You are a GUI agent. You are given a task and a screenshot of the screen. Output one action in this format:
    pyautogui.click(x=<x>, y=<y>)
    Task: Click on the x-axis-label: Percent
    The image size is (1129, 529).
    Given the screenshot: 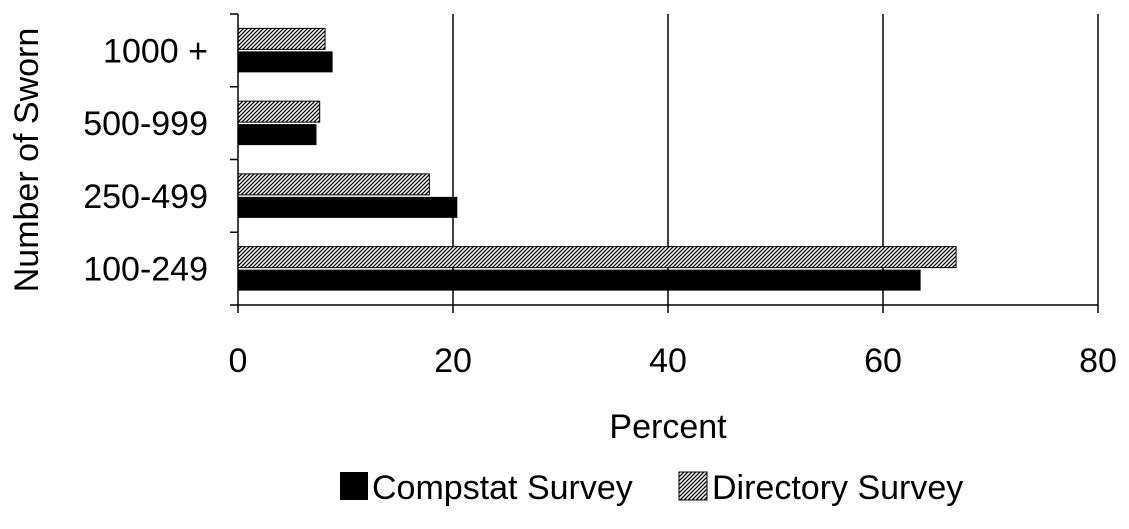 What is the action you would take?
    pyautogui.click(x=668, y=427)
    